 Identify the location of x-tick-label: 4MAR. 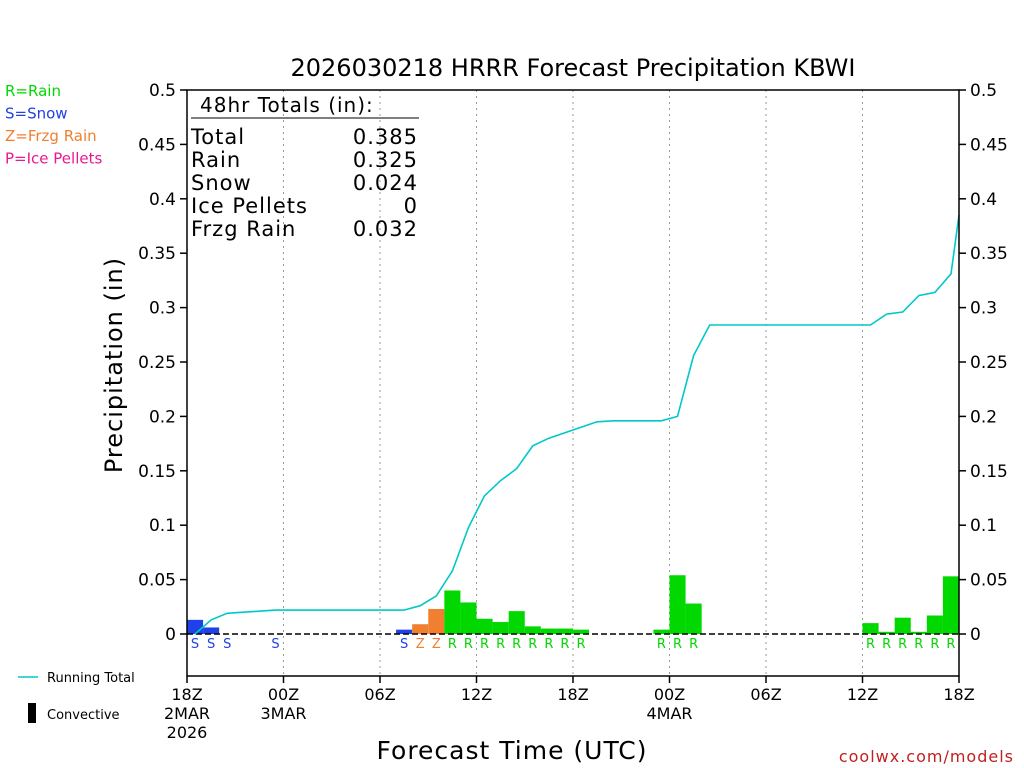
(669, 713).